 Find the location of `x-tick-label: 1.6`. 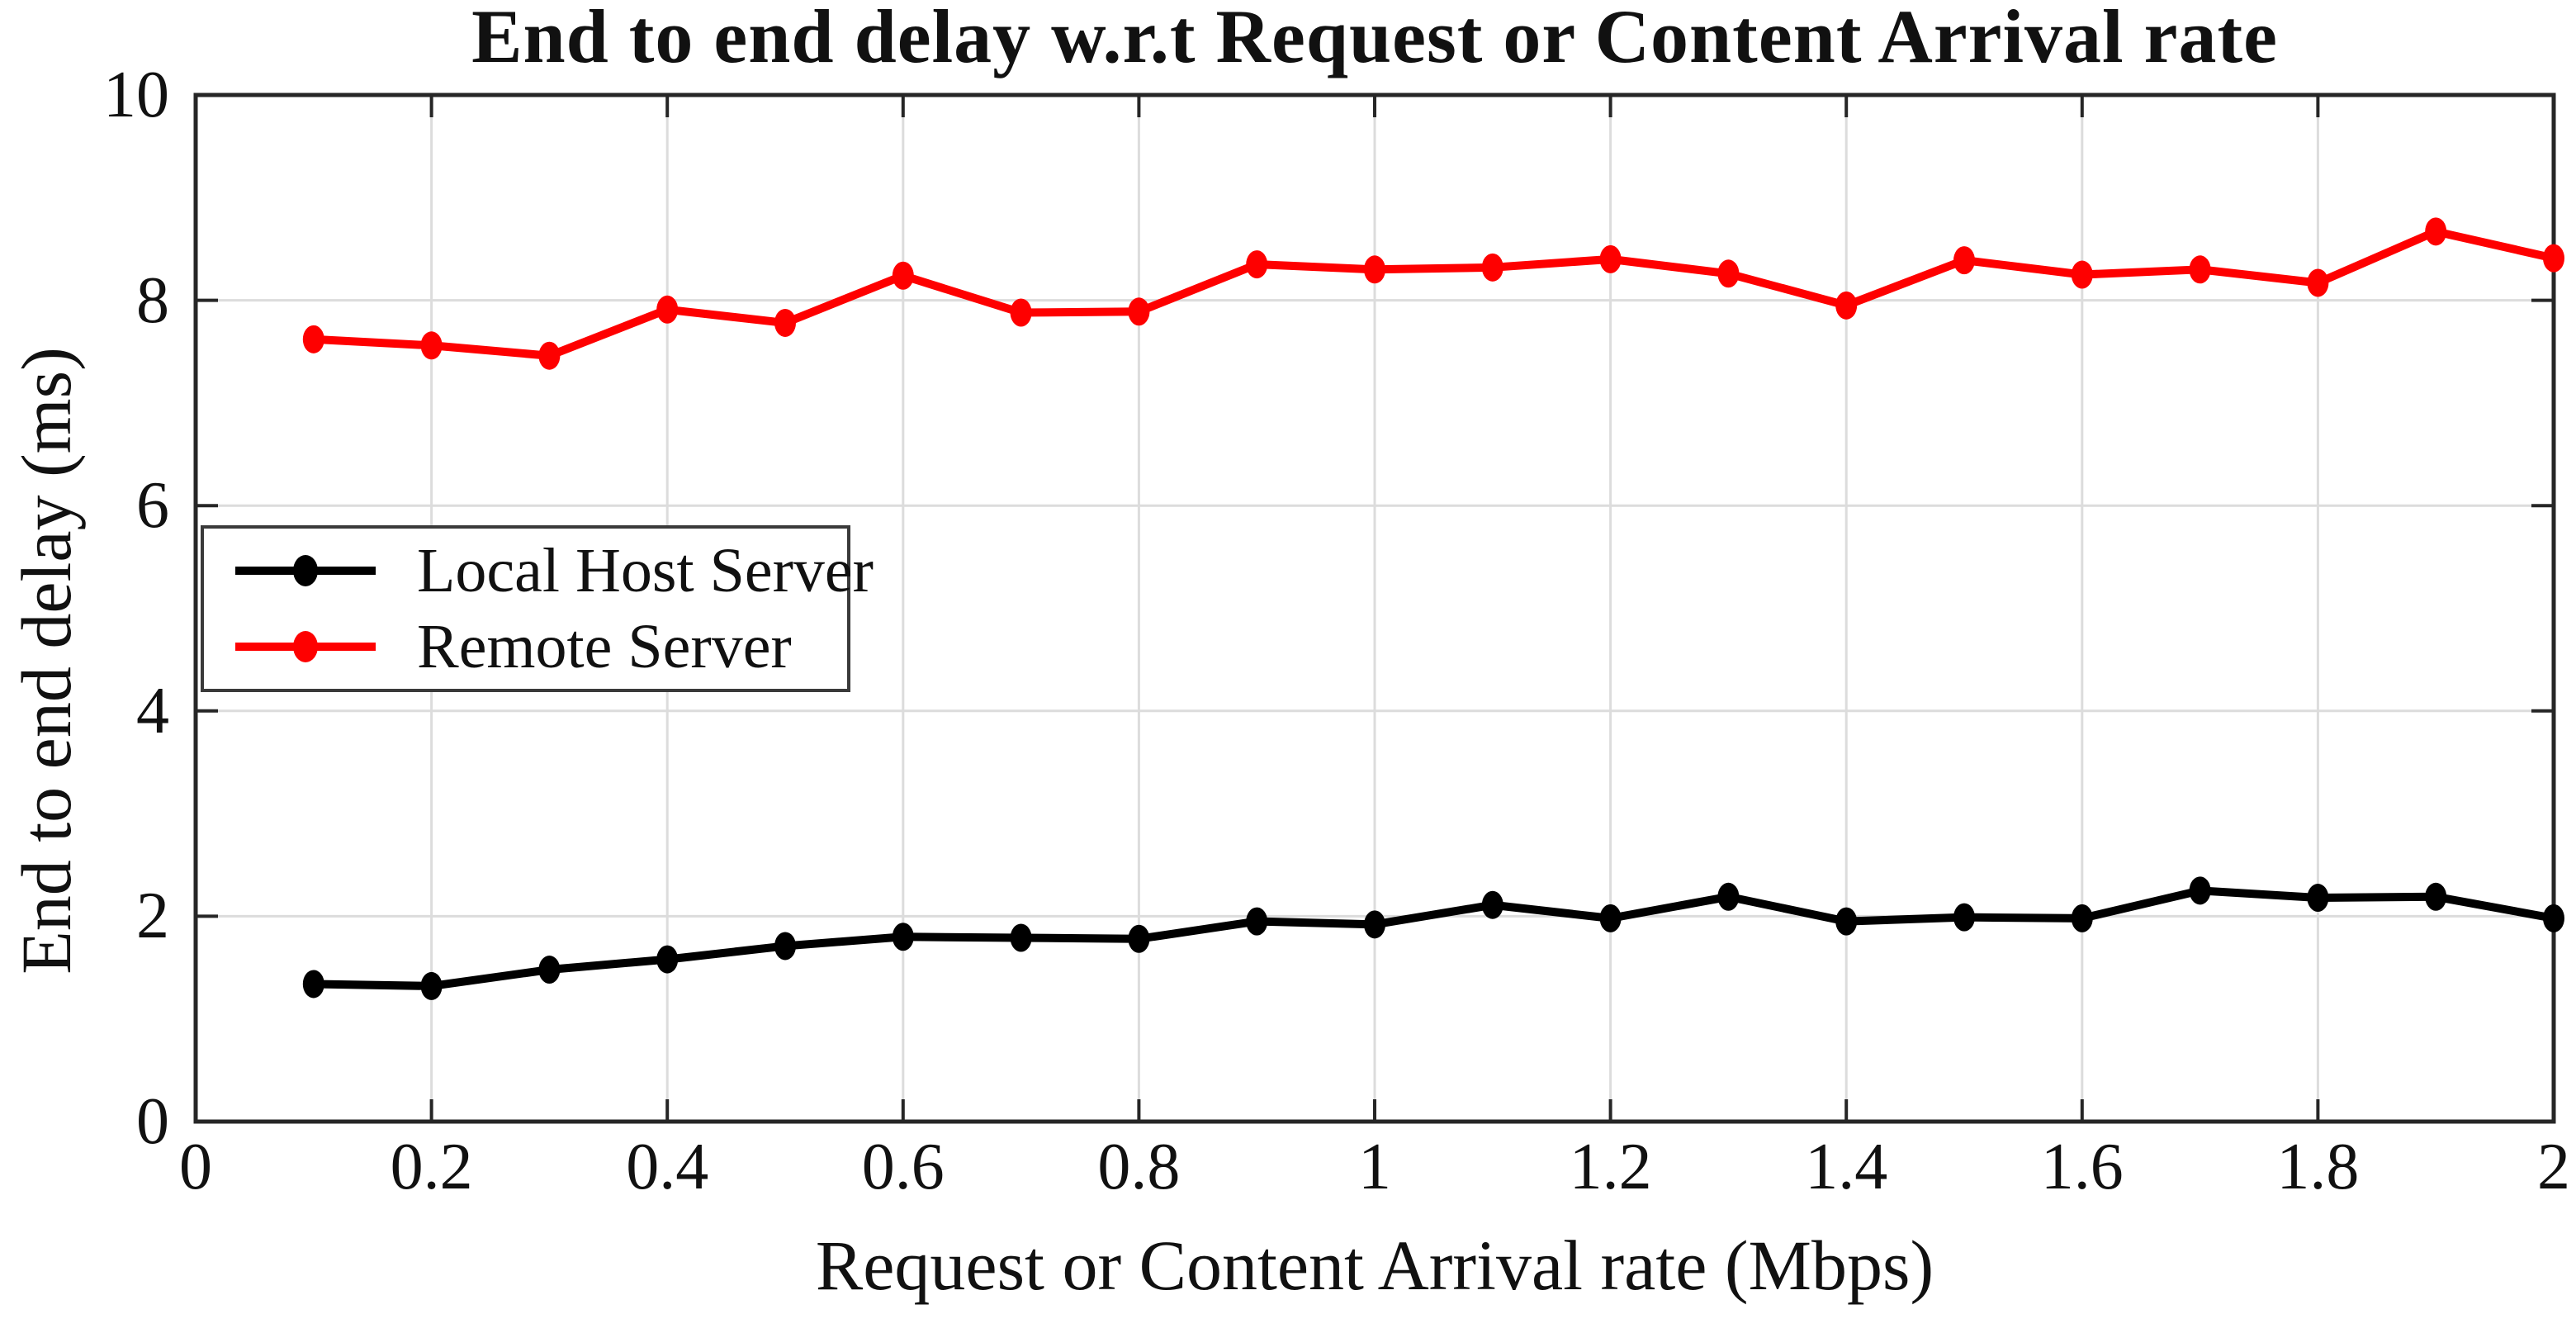

x-tick-label: 1.6 is located at coordinates (2082, 1167).